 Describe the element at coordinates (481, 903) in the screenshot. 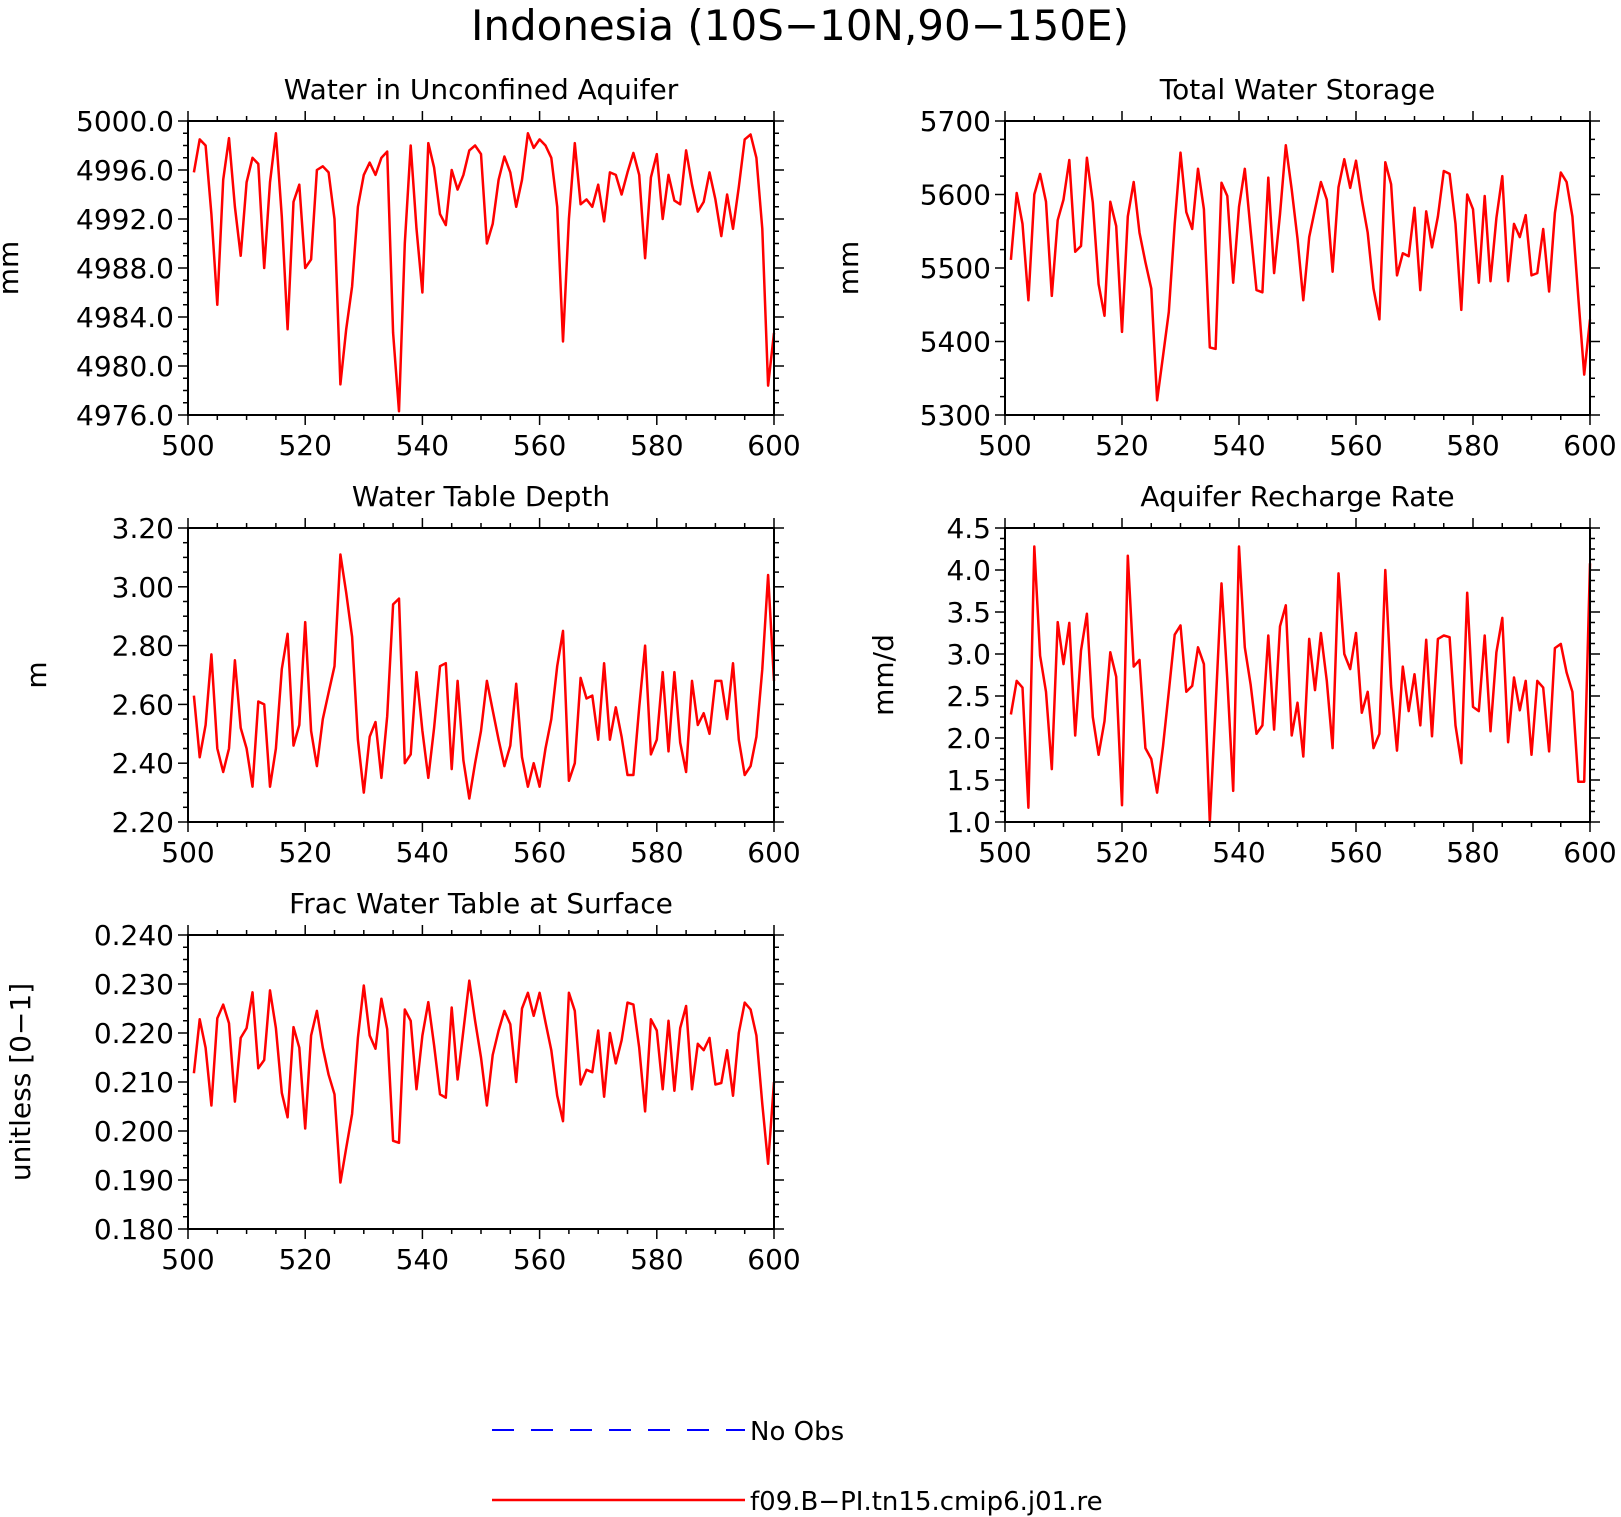

I see `panel-title: Frac Water Table at Surface` at that location.